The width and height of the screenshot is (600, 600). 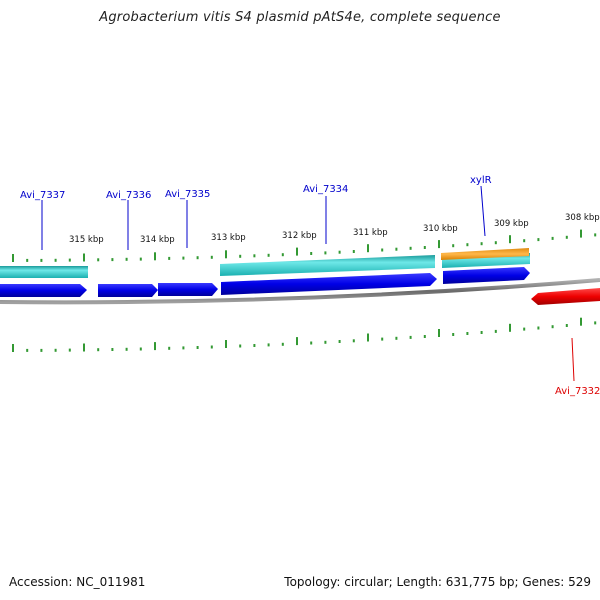 What do you see at coordinates (300, 291) in the screenshot?
I see `backbone-arc` at bounding box center [300, 291].